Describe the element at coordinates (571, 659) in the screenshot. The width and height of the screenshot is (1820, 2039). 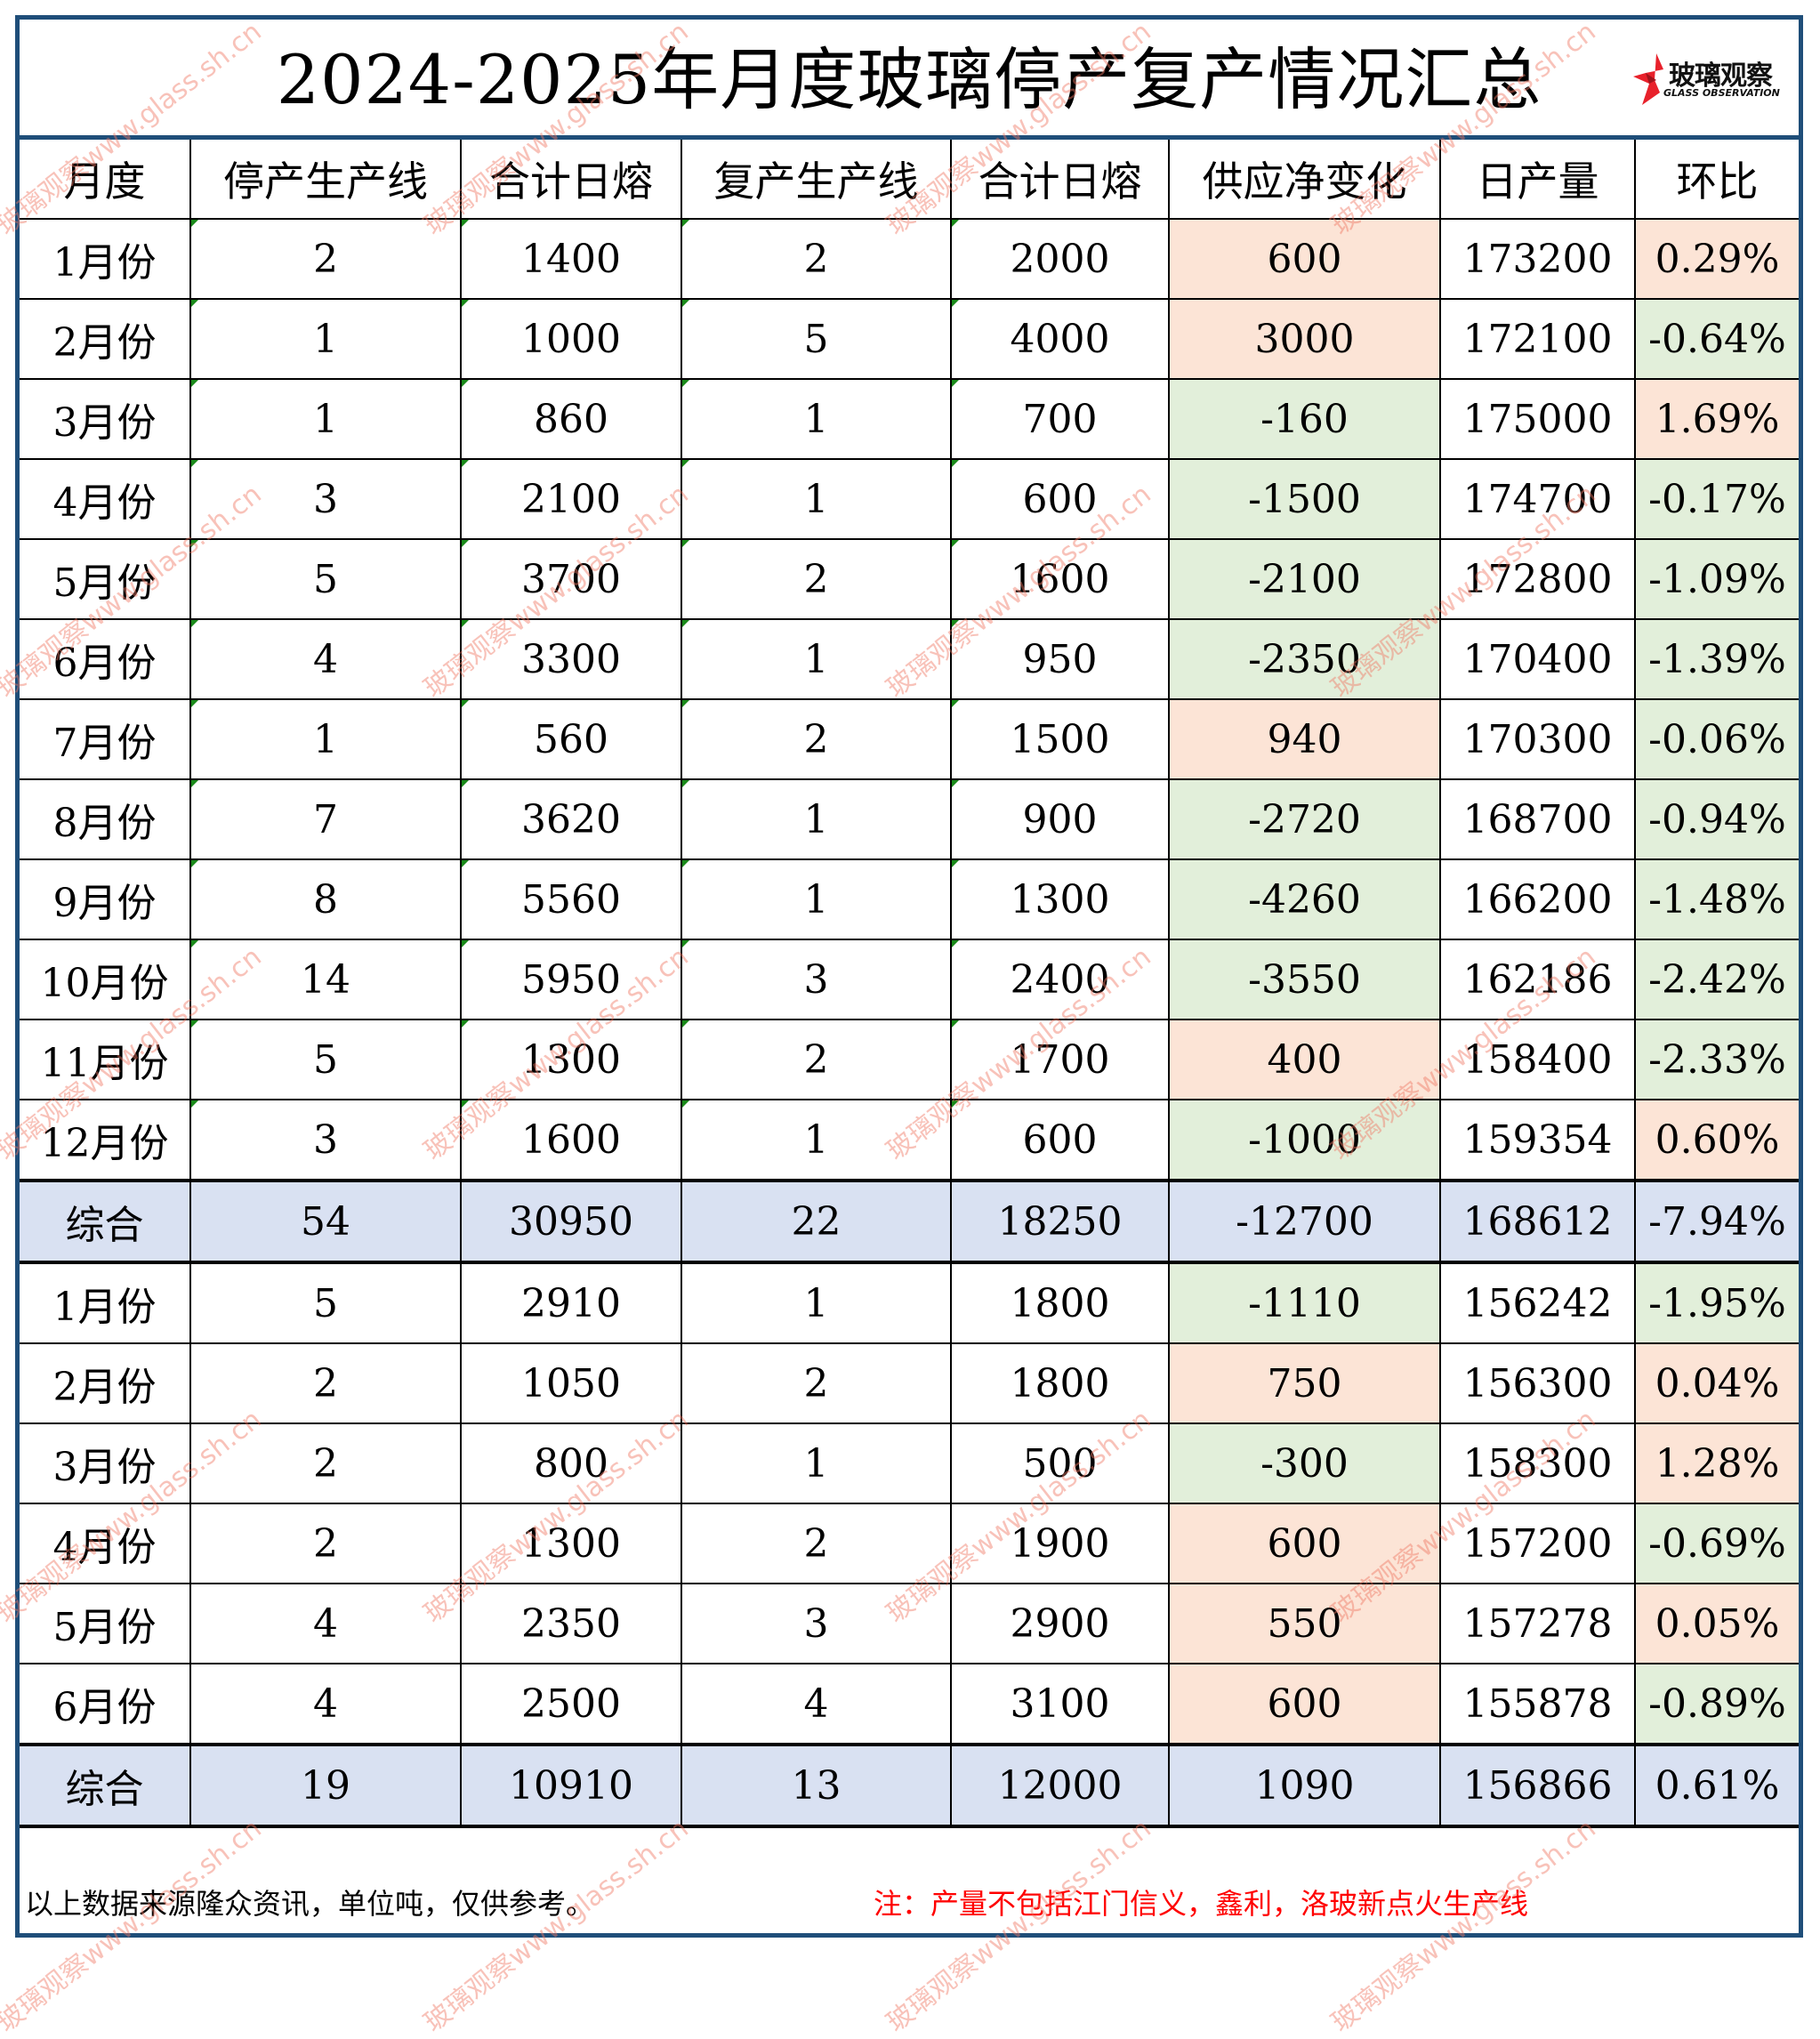
I see `stop-melt-cell: 3300` at that location.